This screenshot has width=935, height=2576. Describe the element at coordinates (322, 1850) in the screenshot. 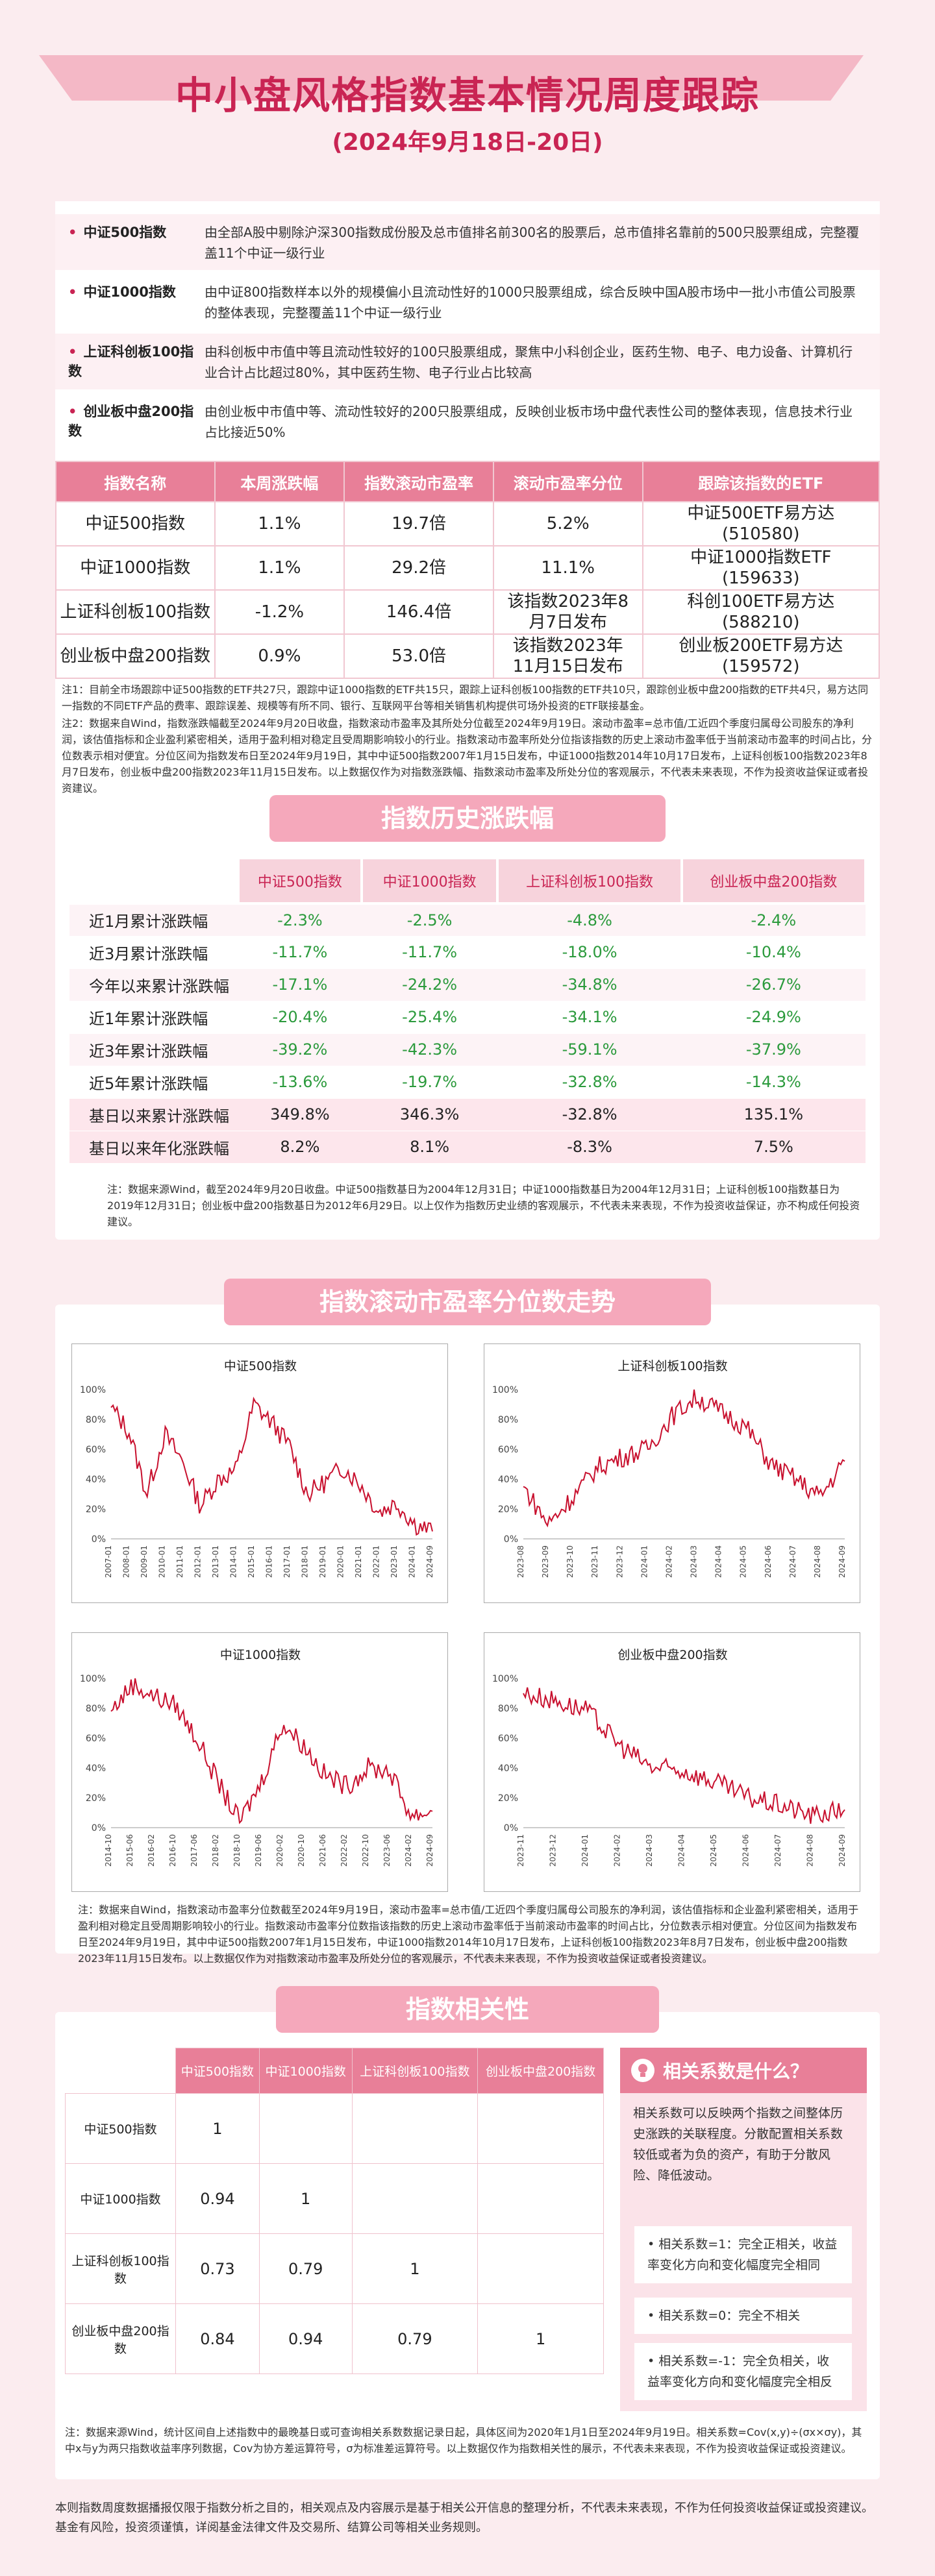

I see `x-tick-label: 2021-06` at that location.